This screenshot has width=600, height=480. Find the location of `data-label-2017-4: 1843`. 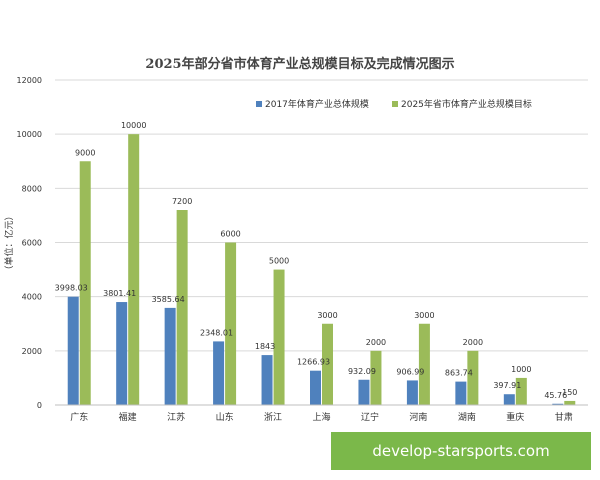

data-label-2017-4: 1843 is located at coordinates (265, 346).